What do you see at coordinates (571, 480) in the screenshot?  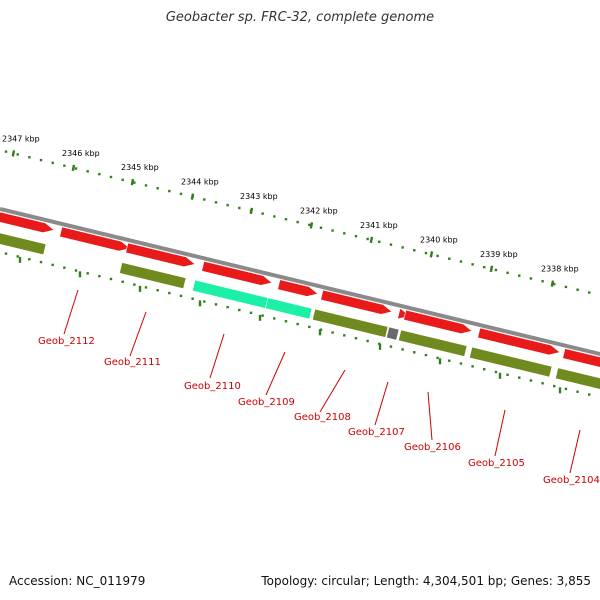 I see `gene-label: Geob_2104` at bounding box center [571, 480].